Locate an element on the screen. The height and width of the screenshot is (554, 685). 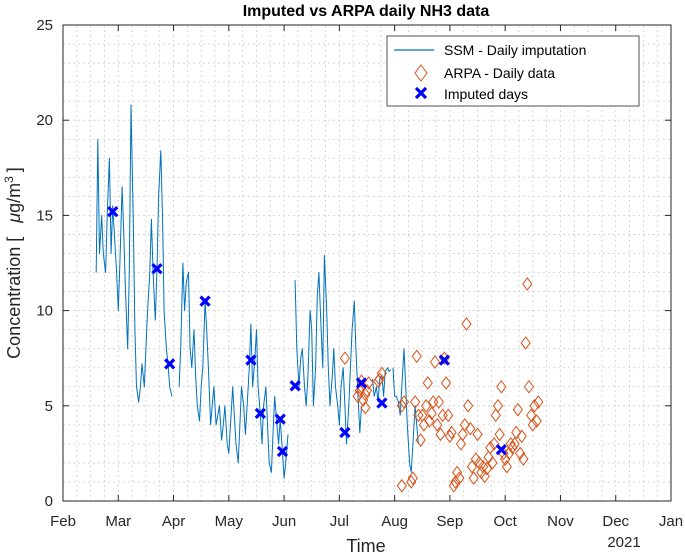
y-tick-label: 5 is located at coordinates (49, 406).